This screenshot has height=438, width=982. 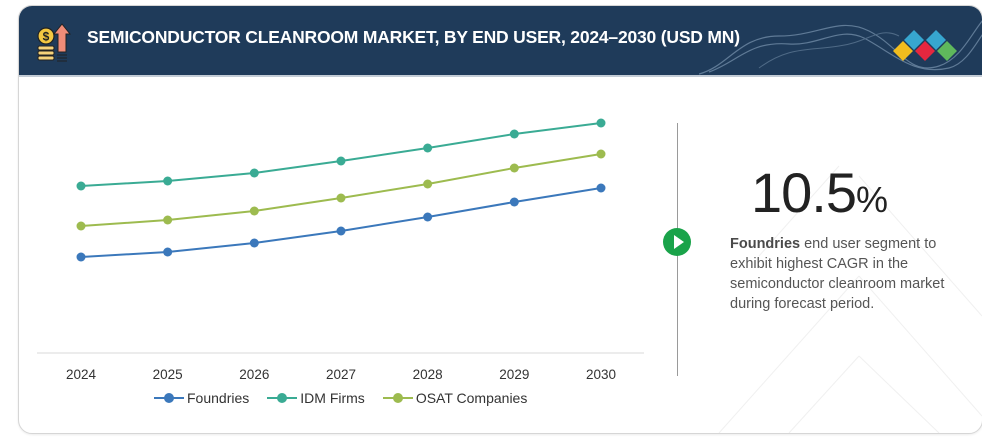 I want to click on play-triangle, so click(x=678, y=242).